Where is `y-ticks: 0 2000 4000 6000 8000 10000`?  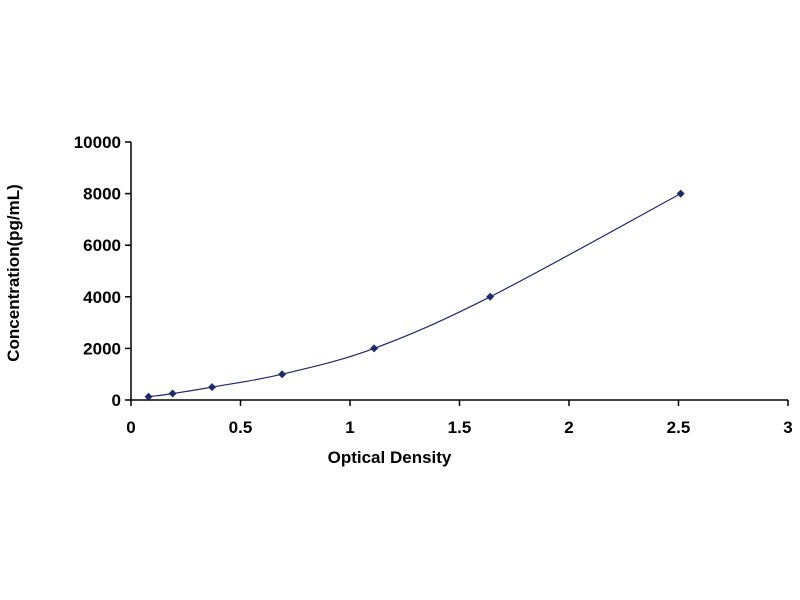
y-ticks: 0 2000 4000 6000 8000 10000 is located at coordinates (102, 271).